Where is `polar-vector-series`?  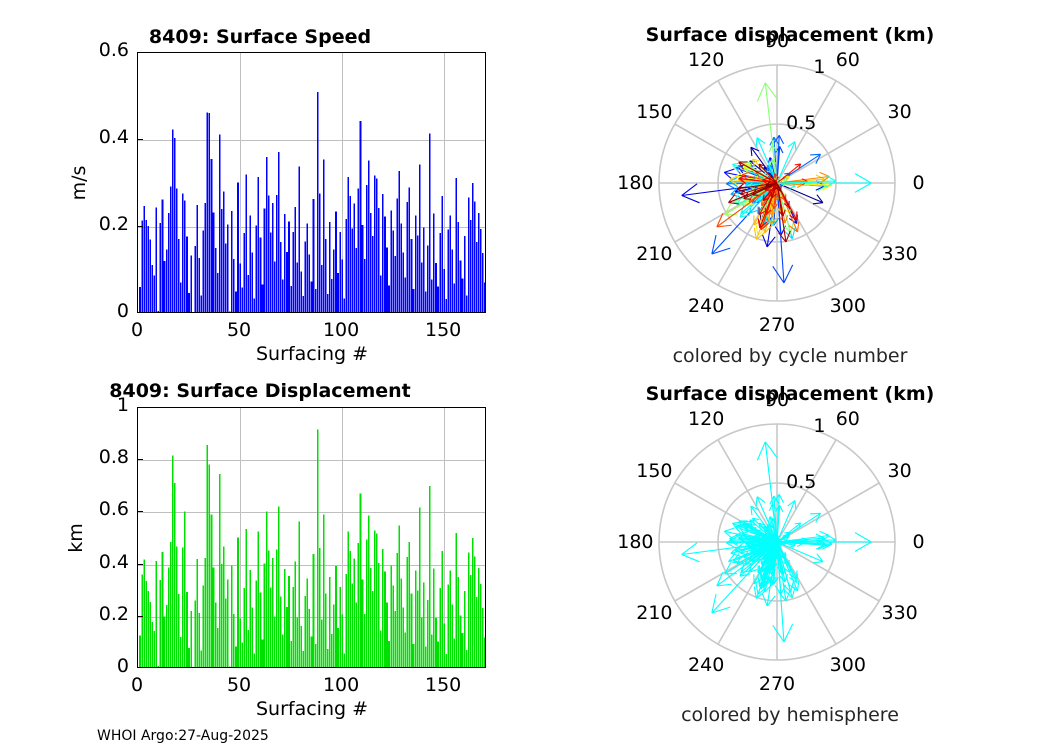 polar-vector-series is located at coordinates (776, 183).